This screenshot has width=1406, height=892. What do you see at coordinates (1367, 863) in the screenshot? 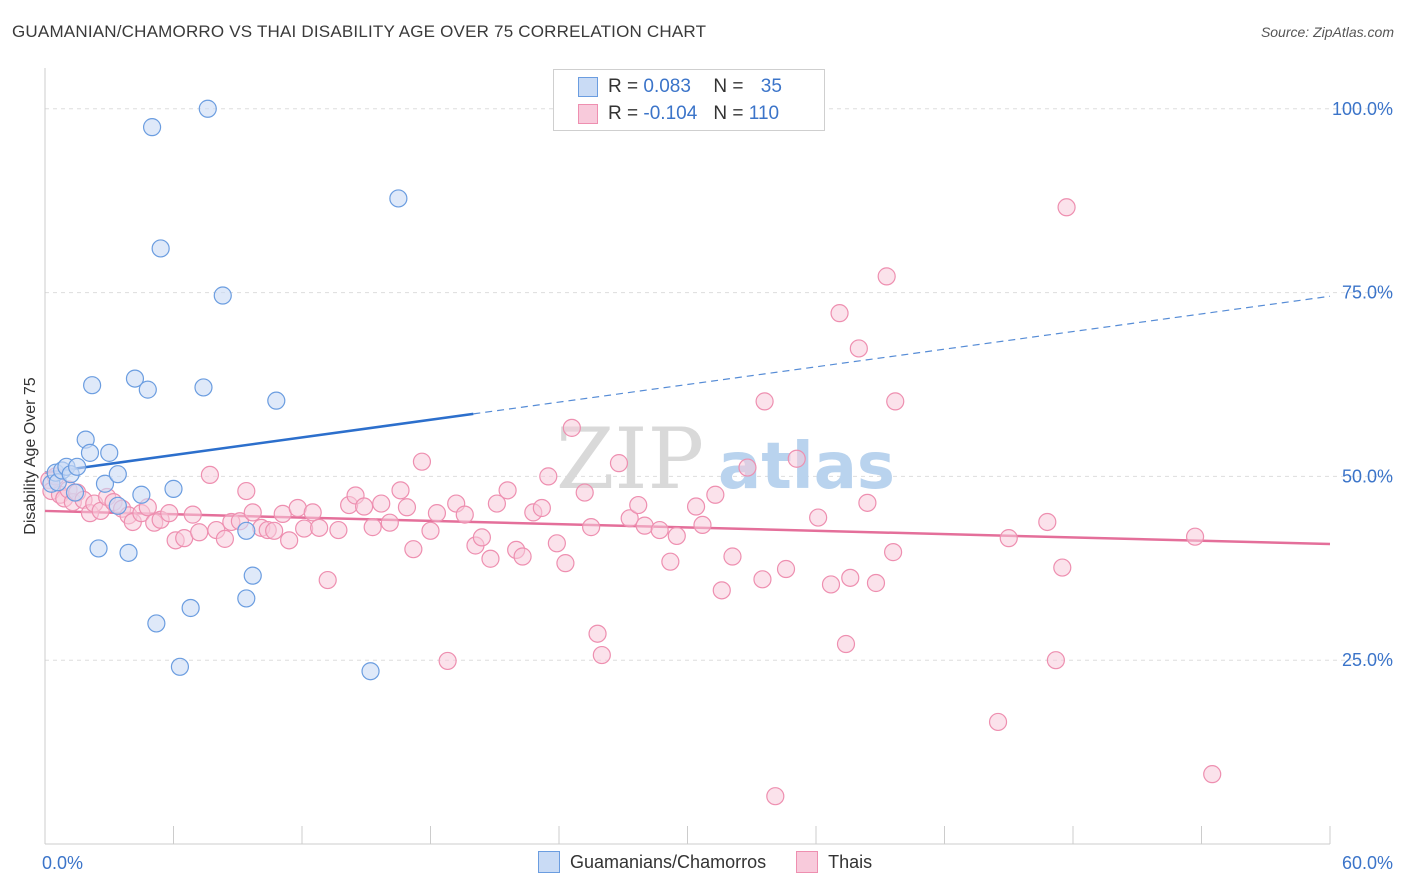
I see `x-tick-label: 60.0%` at bounding box center [1367, 863].